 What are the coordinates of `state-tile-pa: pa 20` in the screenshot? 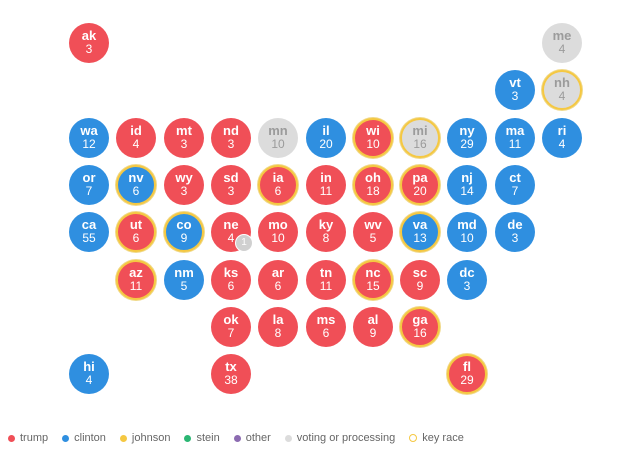 It's located at (420, 185).